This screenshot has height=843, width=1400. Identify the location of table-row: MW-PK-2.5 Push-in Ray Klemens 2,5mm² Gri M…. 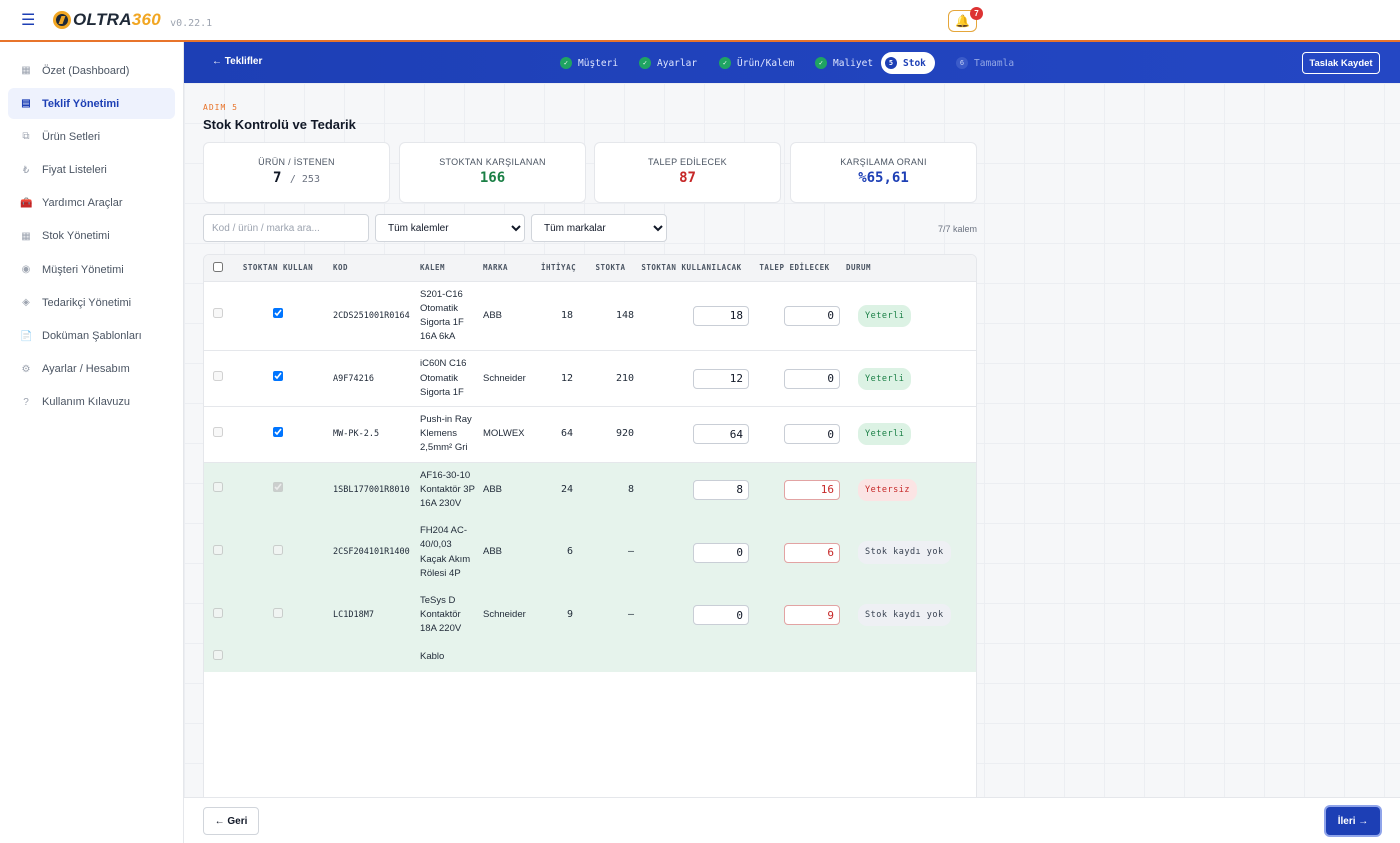
(590, 434).